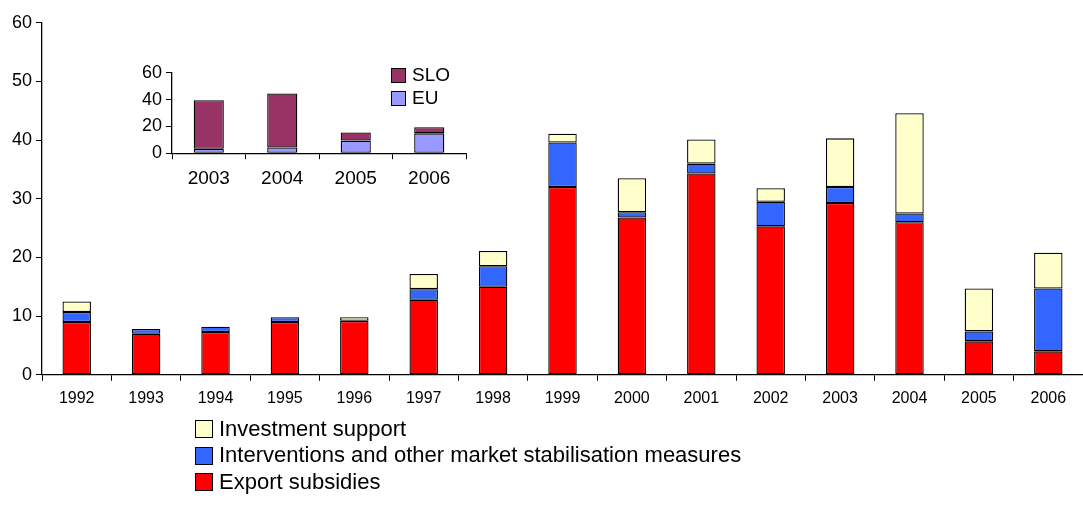 The image size is (1083, 511). I want to click on x-tick-label: 2000, so click(632, 397).